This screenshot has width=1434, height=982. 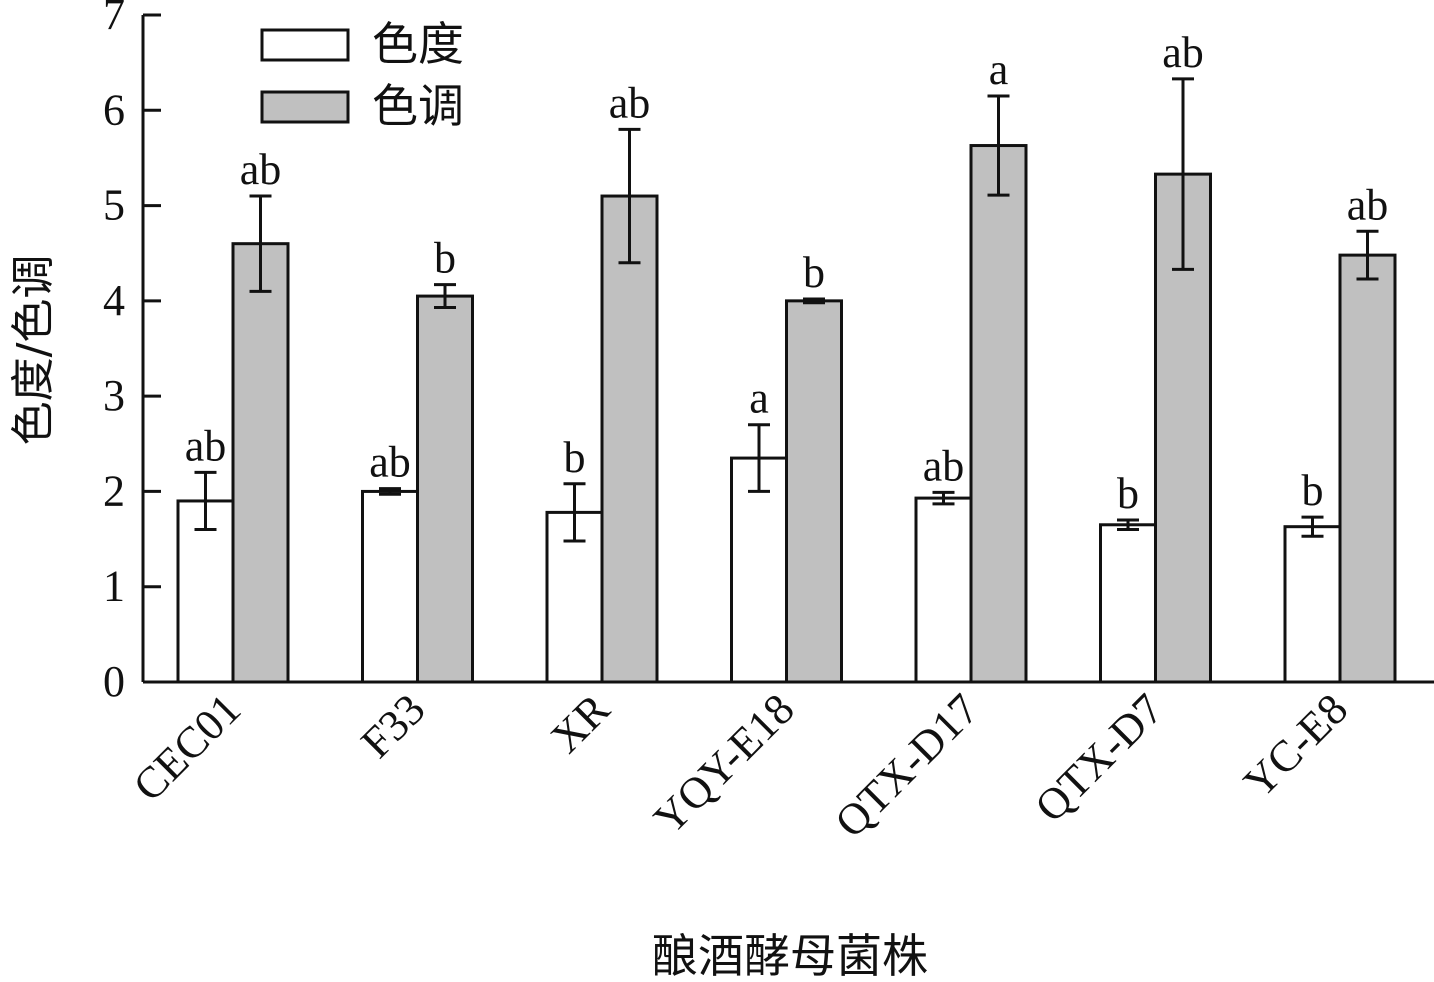 I want to click on legend-label: 色调, so click(x=418, y=106).